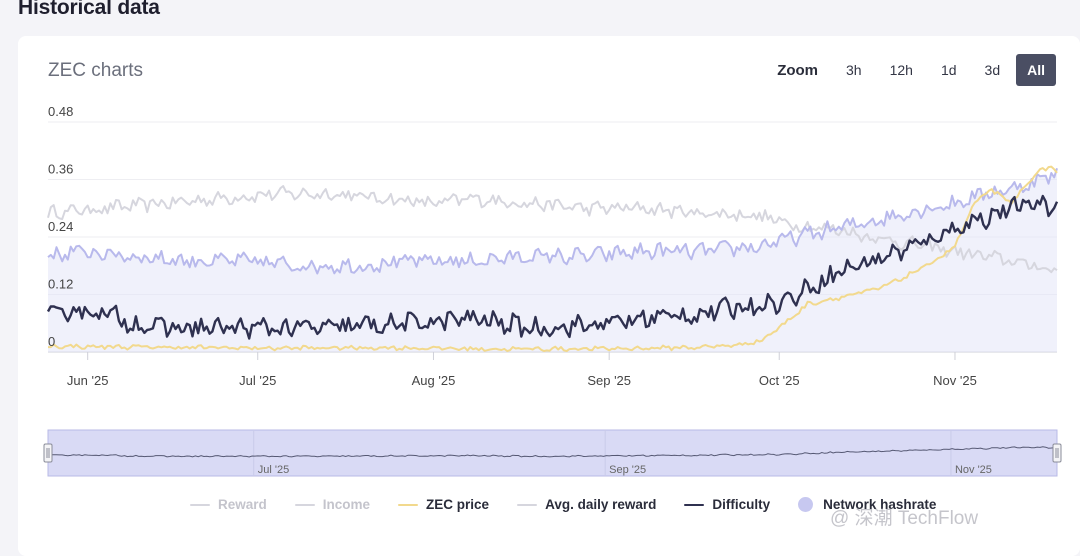 The image size is (1080, 556). What do you see at coordinates (1036, 70) in the screenshot?
I see `zoom-all-button: All` at bounding box center [1036, 70].